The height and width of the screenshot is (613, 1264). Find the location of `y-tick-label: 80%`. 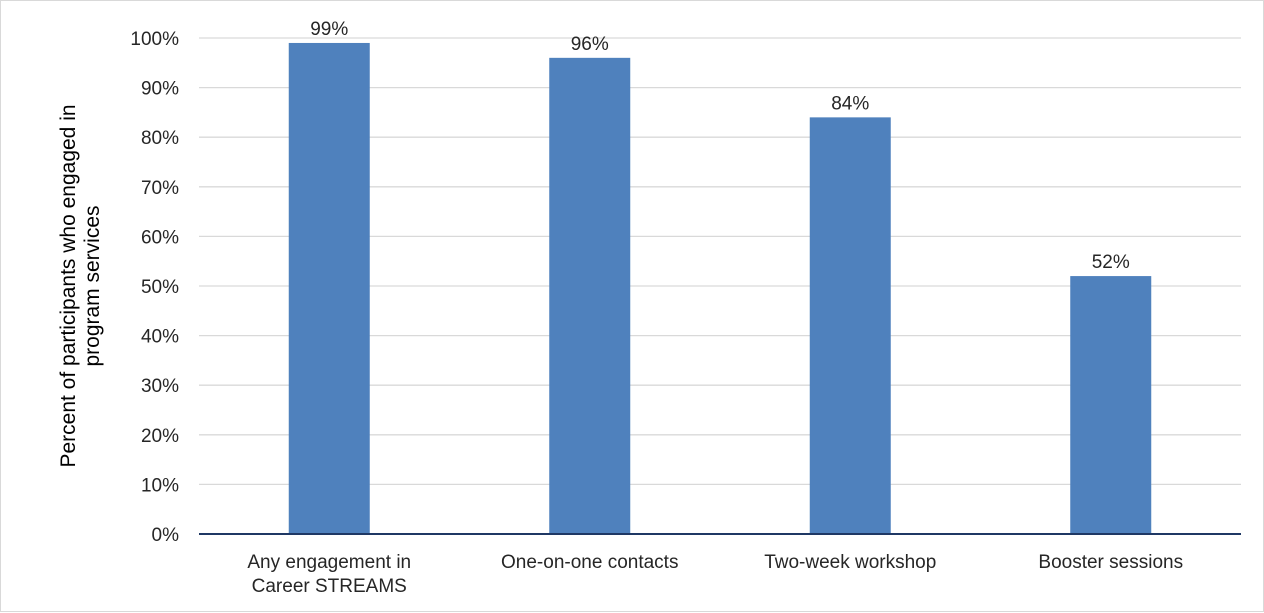

y-tick-label: 80% is located at coordinates (160, 138).